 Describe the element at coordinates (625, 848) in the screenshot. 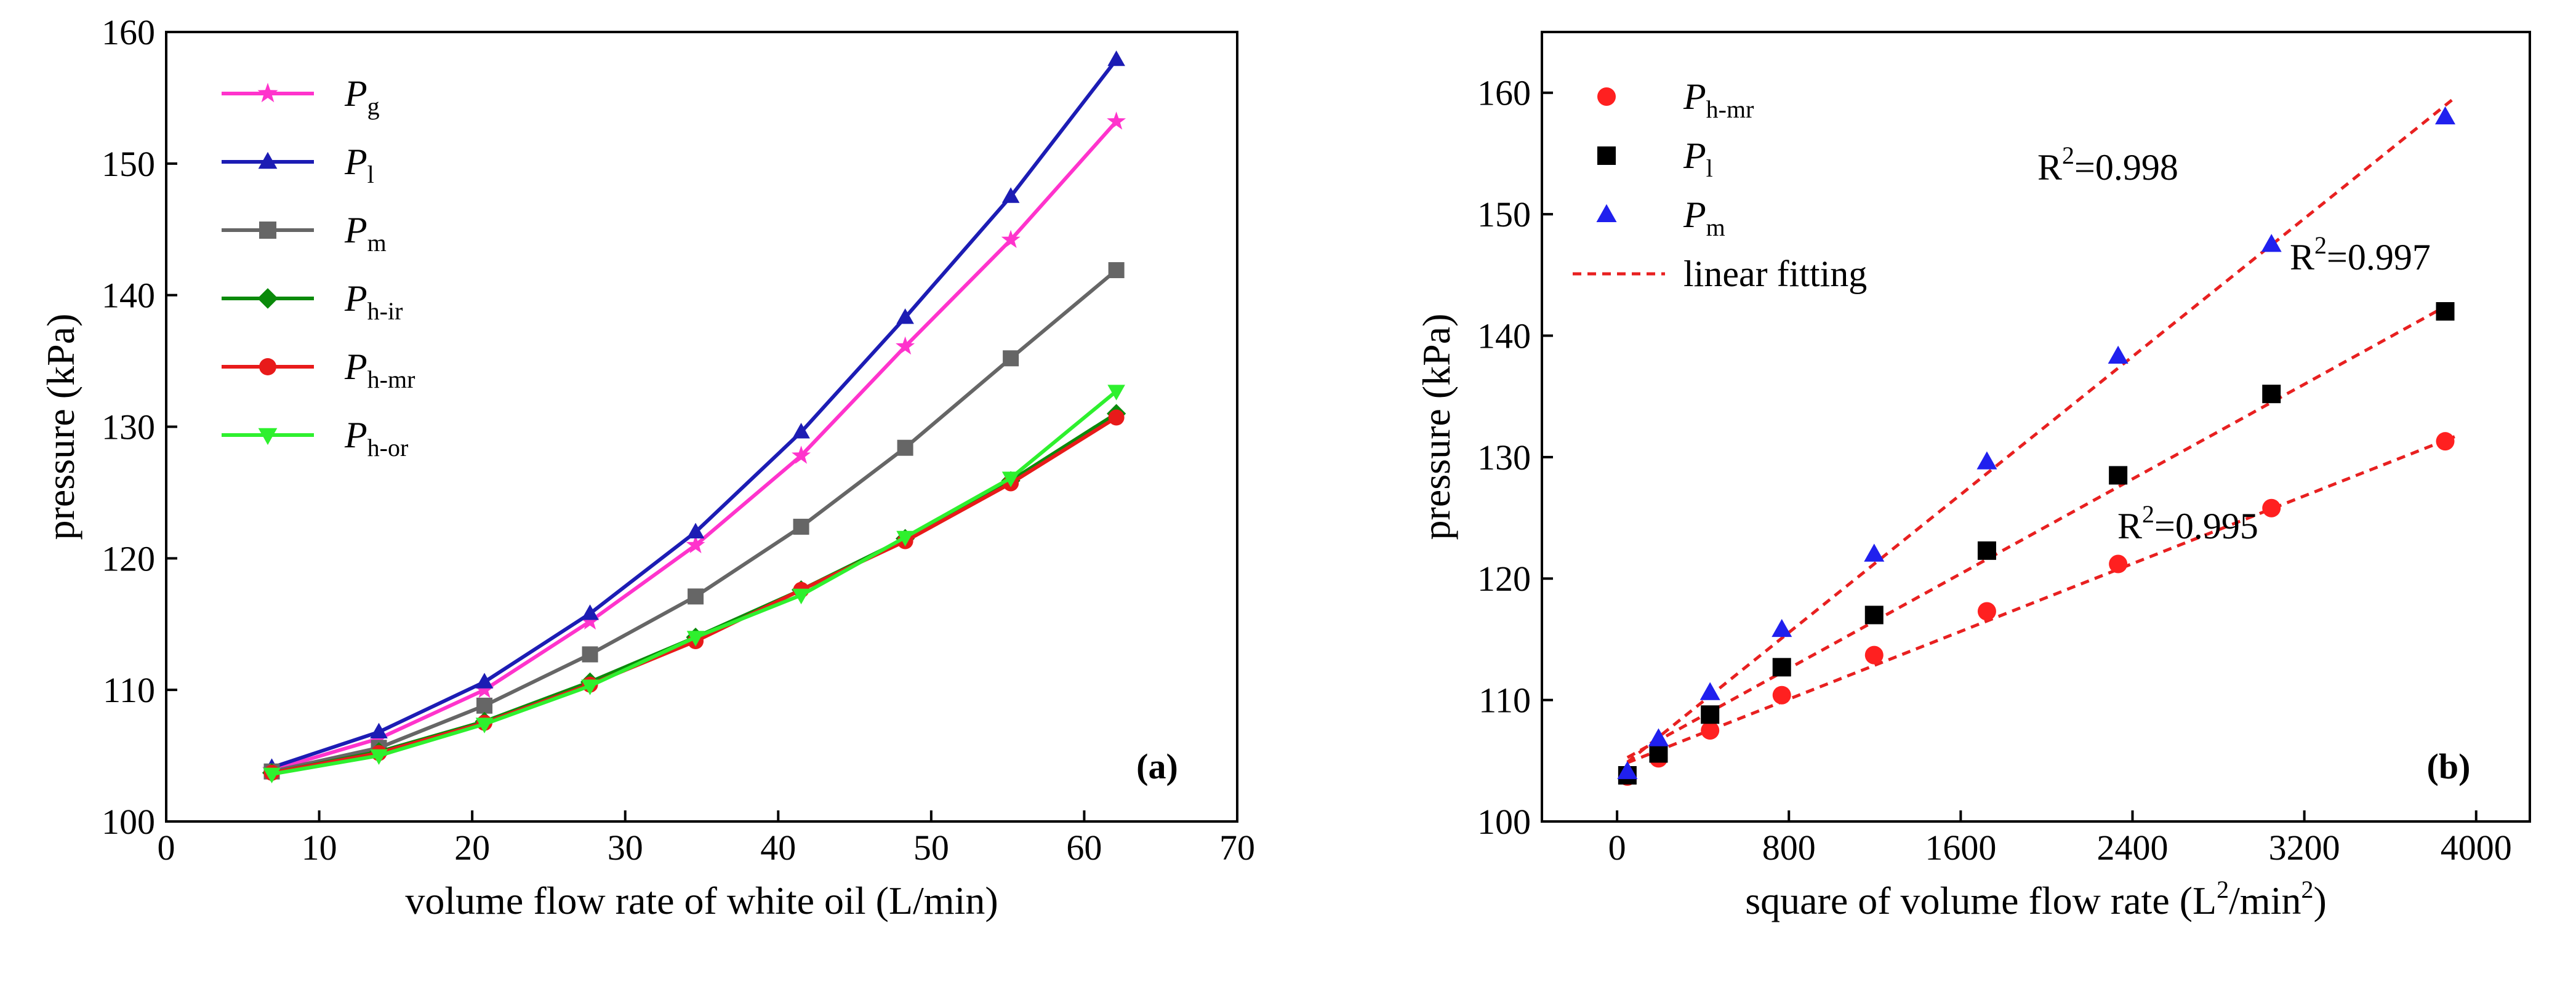

I see `x-tick-label: 30` at that location.